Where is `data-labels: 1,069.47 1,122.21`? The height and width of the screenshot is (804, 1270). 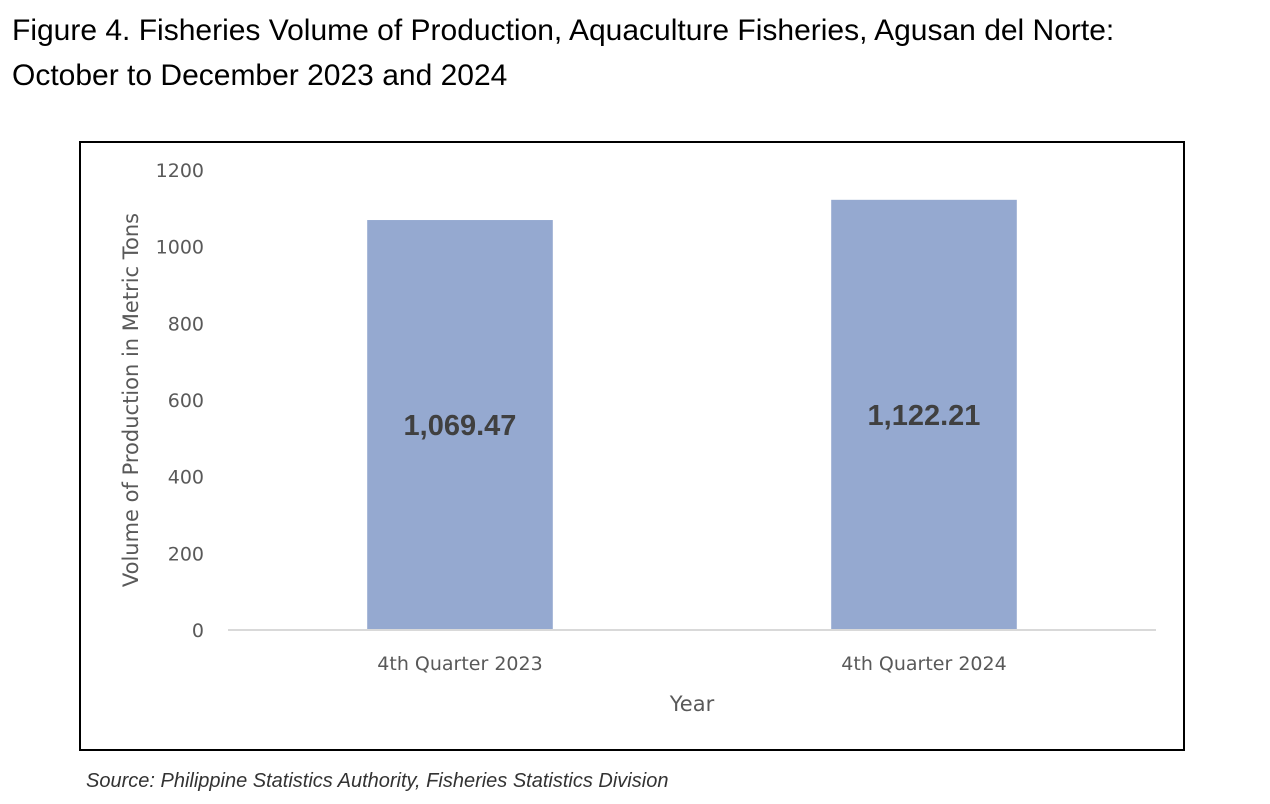 data-labels: 1,069.47 1,122.21 is located at coordinates (692, 421).